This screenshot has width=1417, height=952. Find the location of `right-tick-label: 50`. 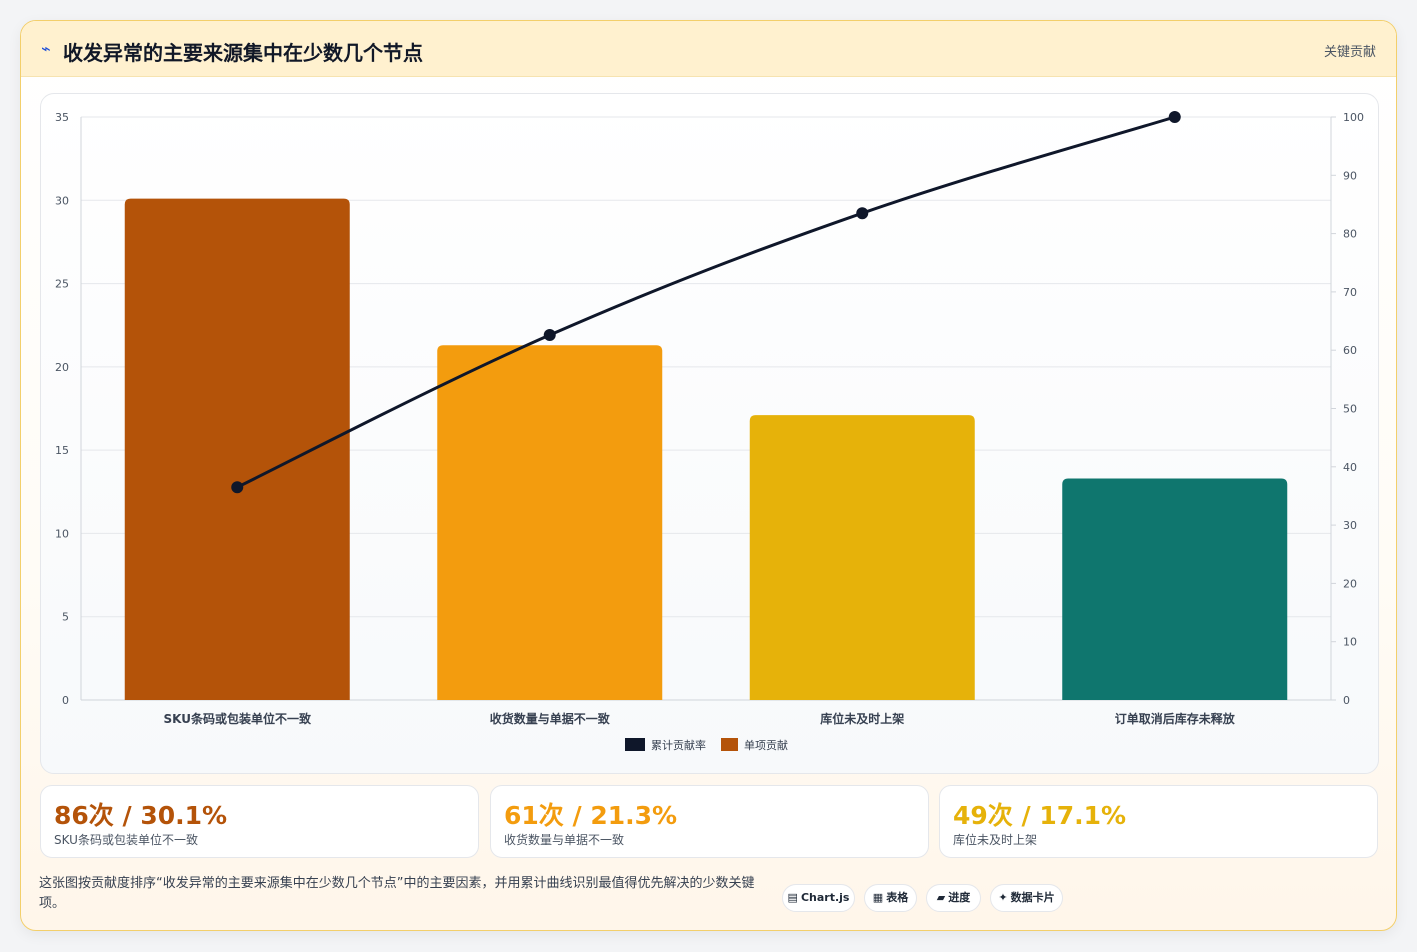

right-tick-label: 50 is located at coordinates (1350, 409).